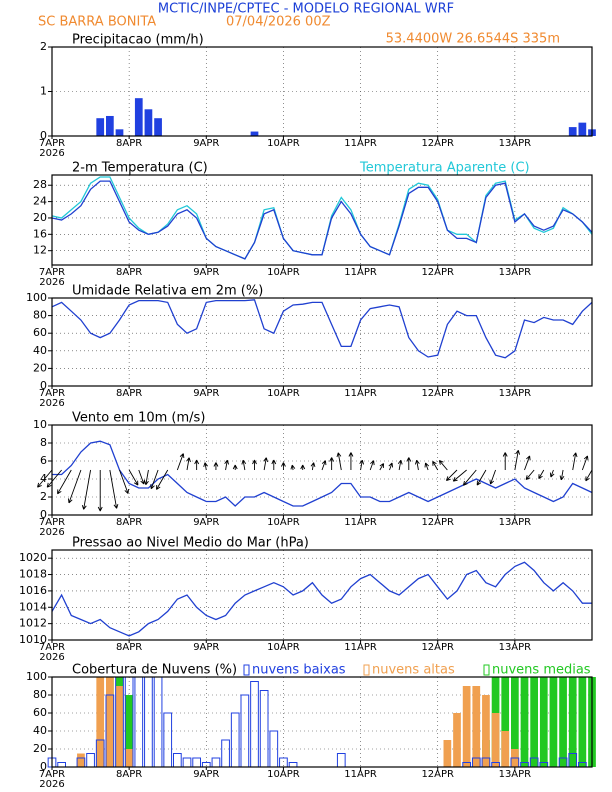 This screenshot has height=792, width=612. What do you see at coordinates (33, 623) in the screenshot?
I see `y-tick-label: 1012` at bounding box center [33, 623].